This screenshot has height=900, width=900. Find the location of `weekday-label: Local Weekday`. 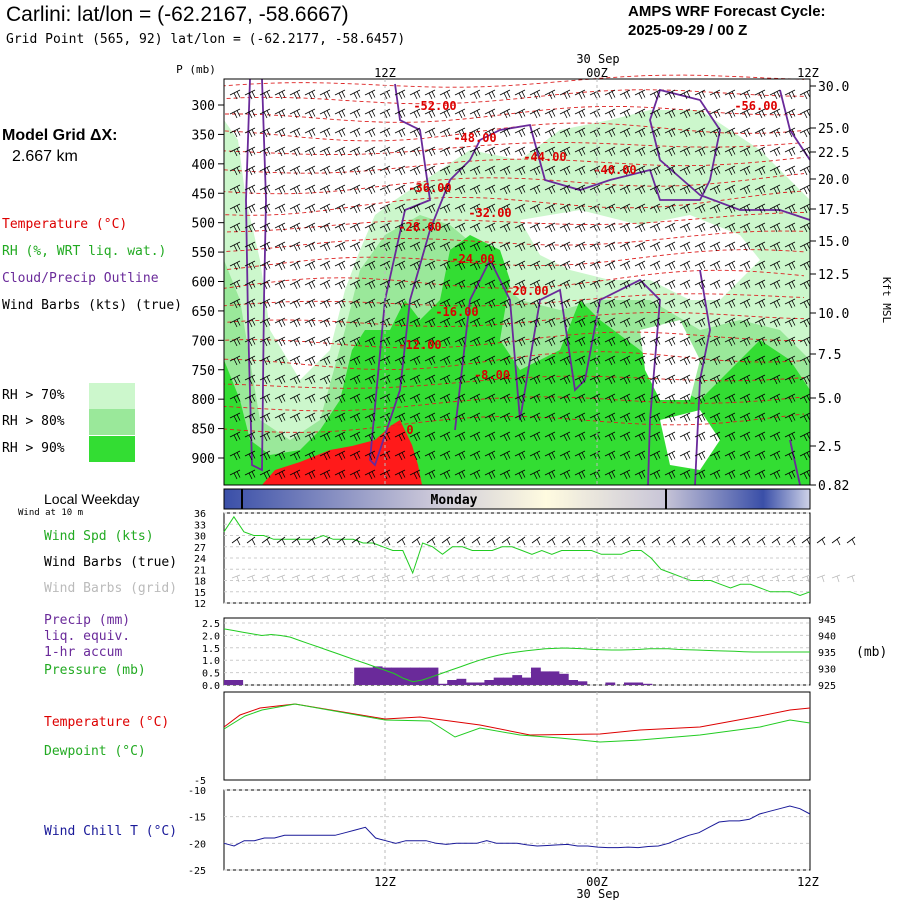

weekday-label: Local Weekday is located at coordinates (92, 499).